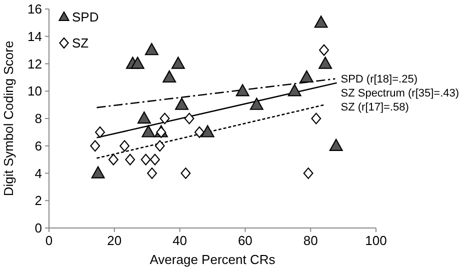 This screenshot has height=269, width=474. What do you see at coordinates (38, 173) in the screenshot?
I see `y-tick-label: 4` at bounding box center [38, 173].